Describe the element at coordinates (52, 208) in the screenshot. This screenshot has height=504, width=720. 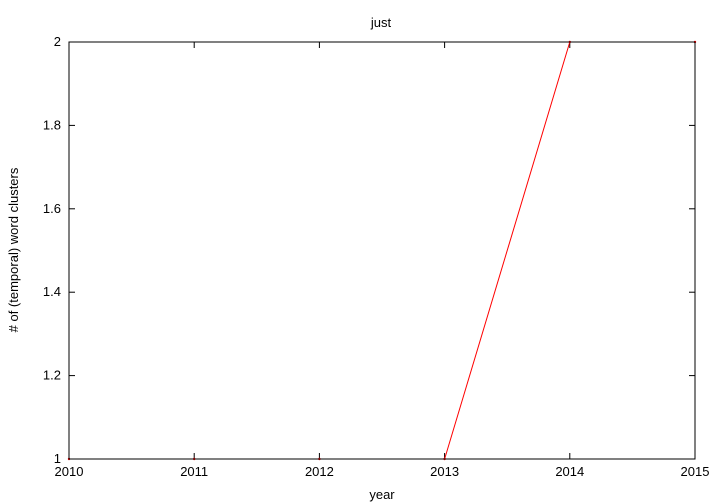
I see `y-tick-label: 1.6` at that location.